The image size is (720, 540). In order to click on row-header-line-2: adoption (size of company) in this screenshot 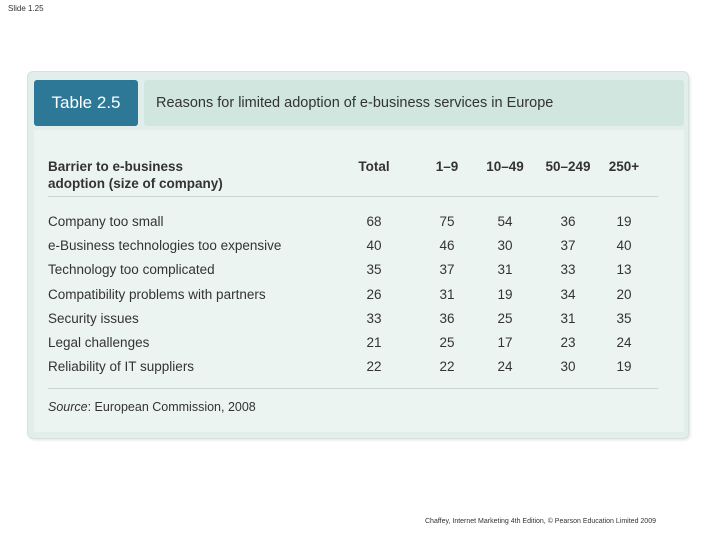, I will do `click(135, 183)`.